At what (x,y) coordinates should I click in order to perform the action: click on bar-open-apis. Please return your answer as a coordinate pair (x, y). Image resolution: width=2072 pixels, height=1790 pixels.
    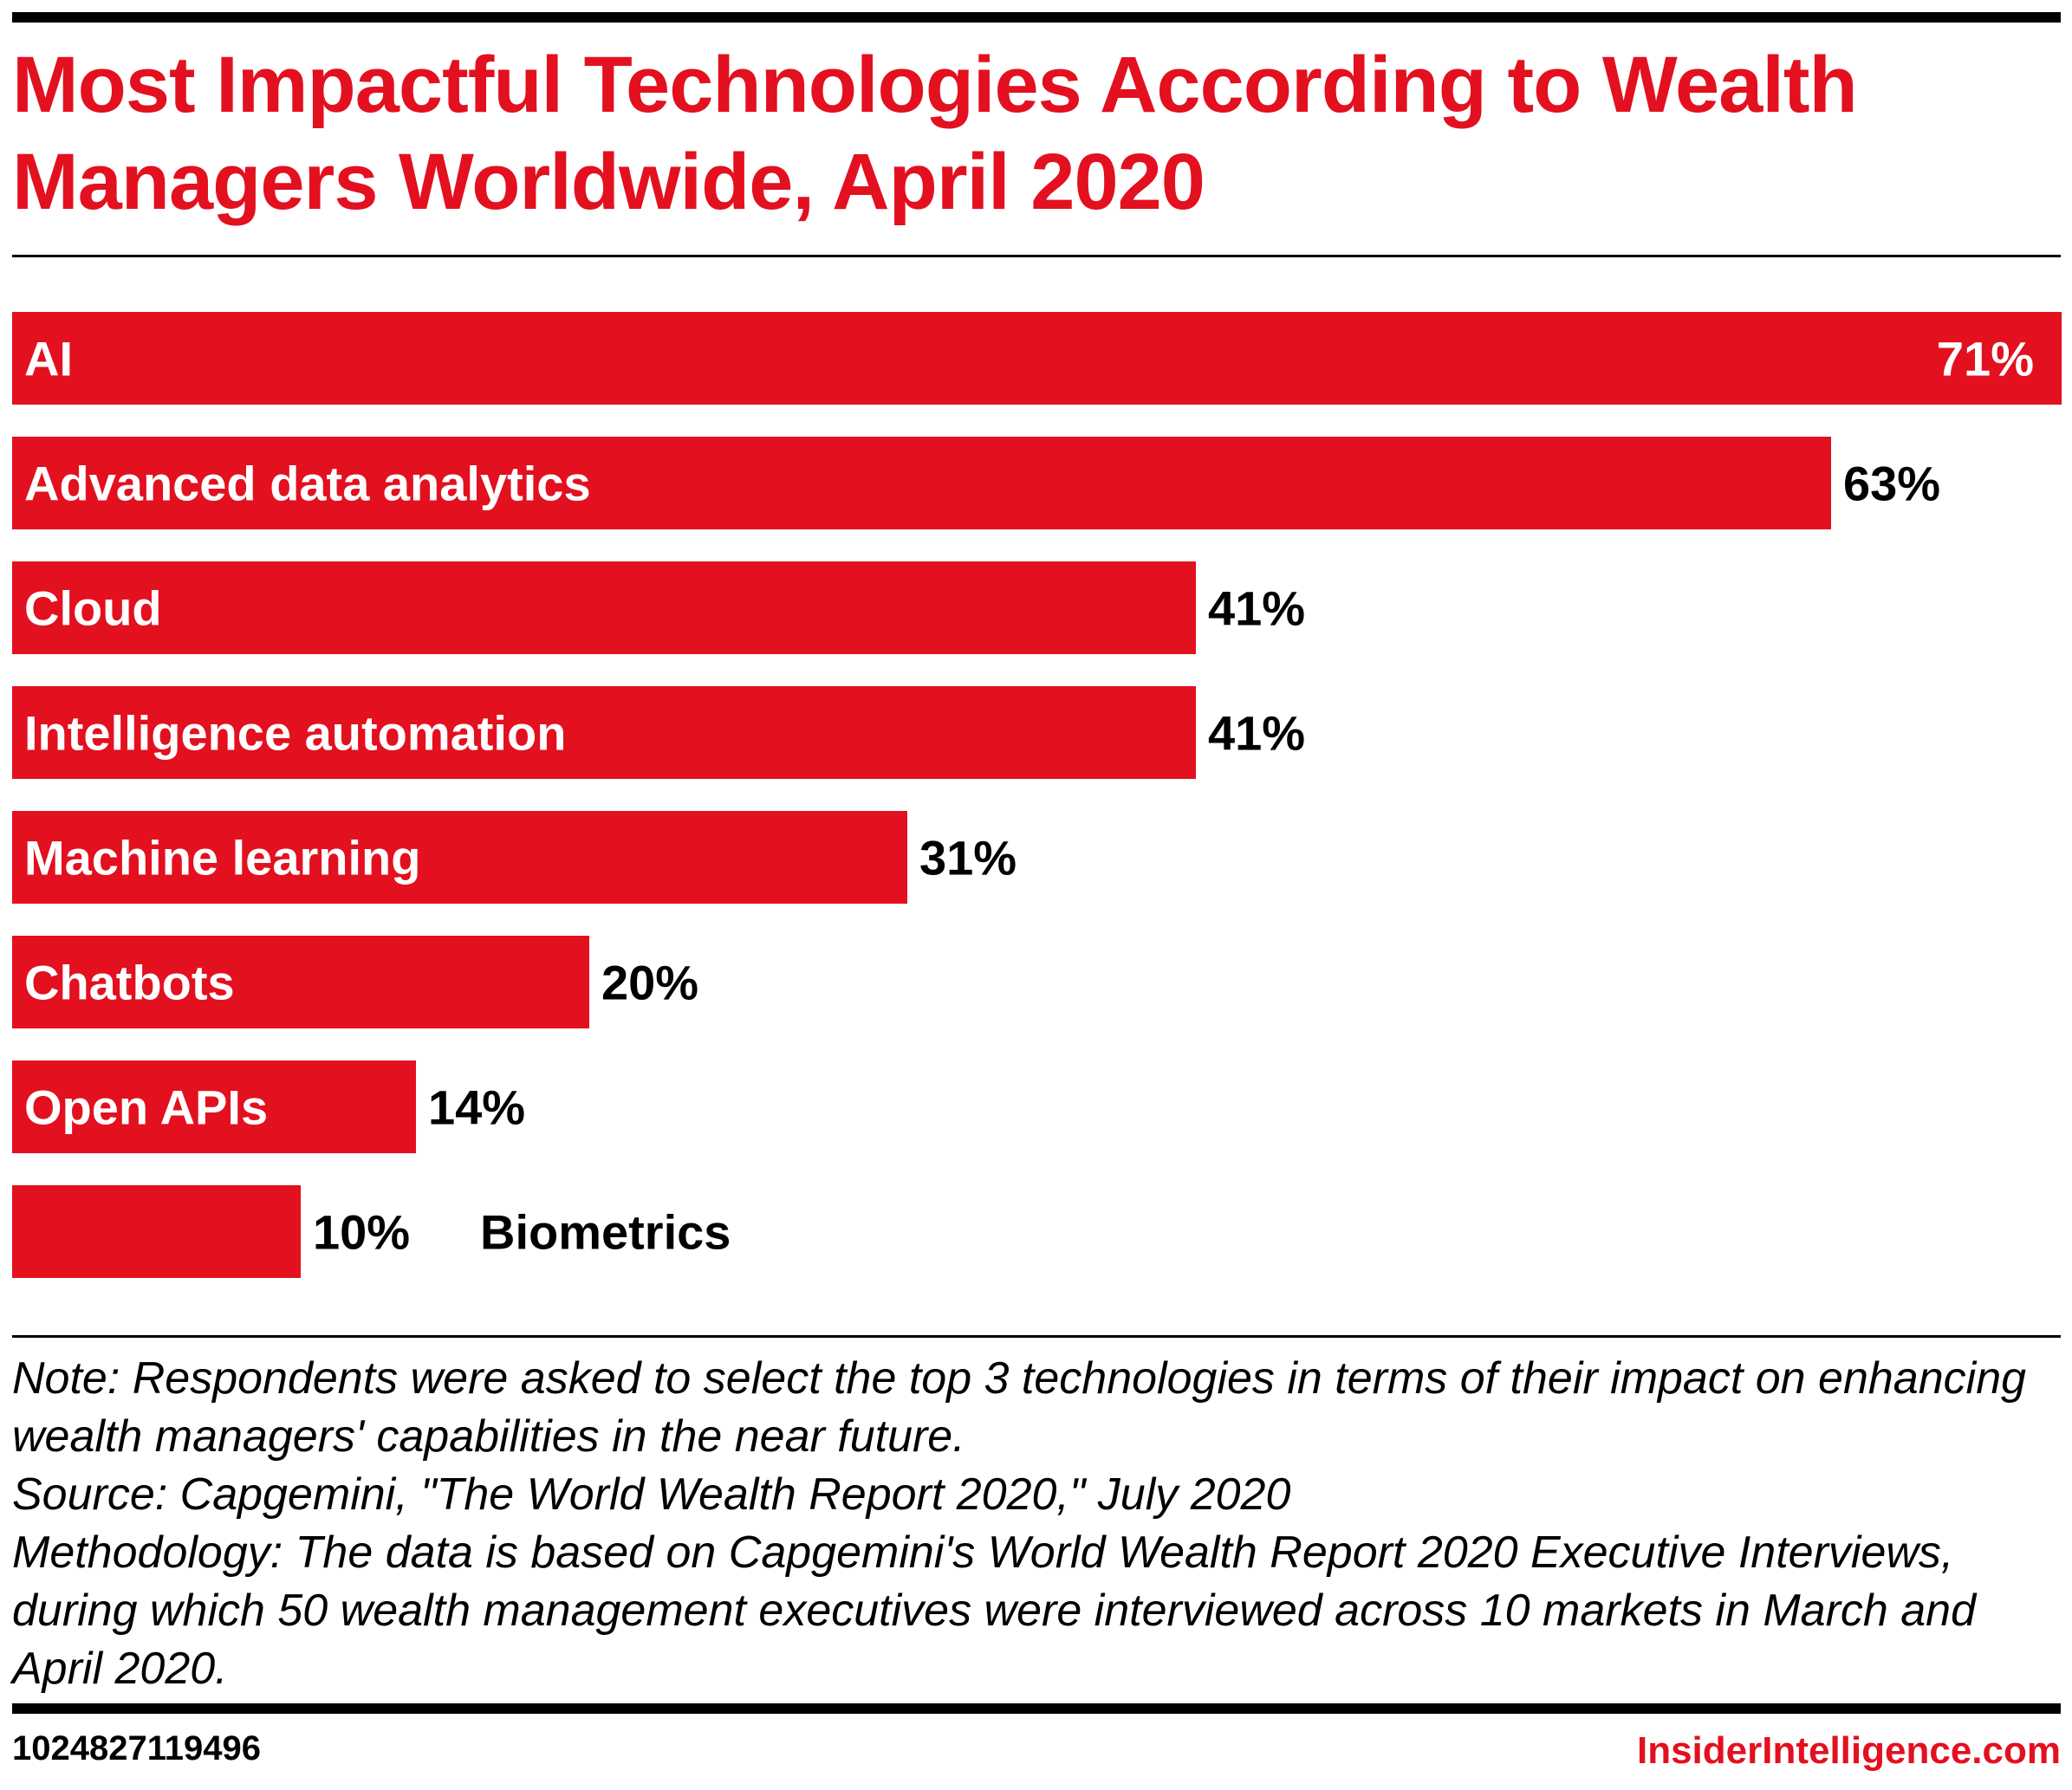
    Looking at the image, I should click on (214, 1106).